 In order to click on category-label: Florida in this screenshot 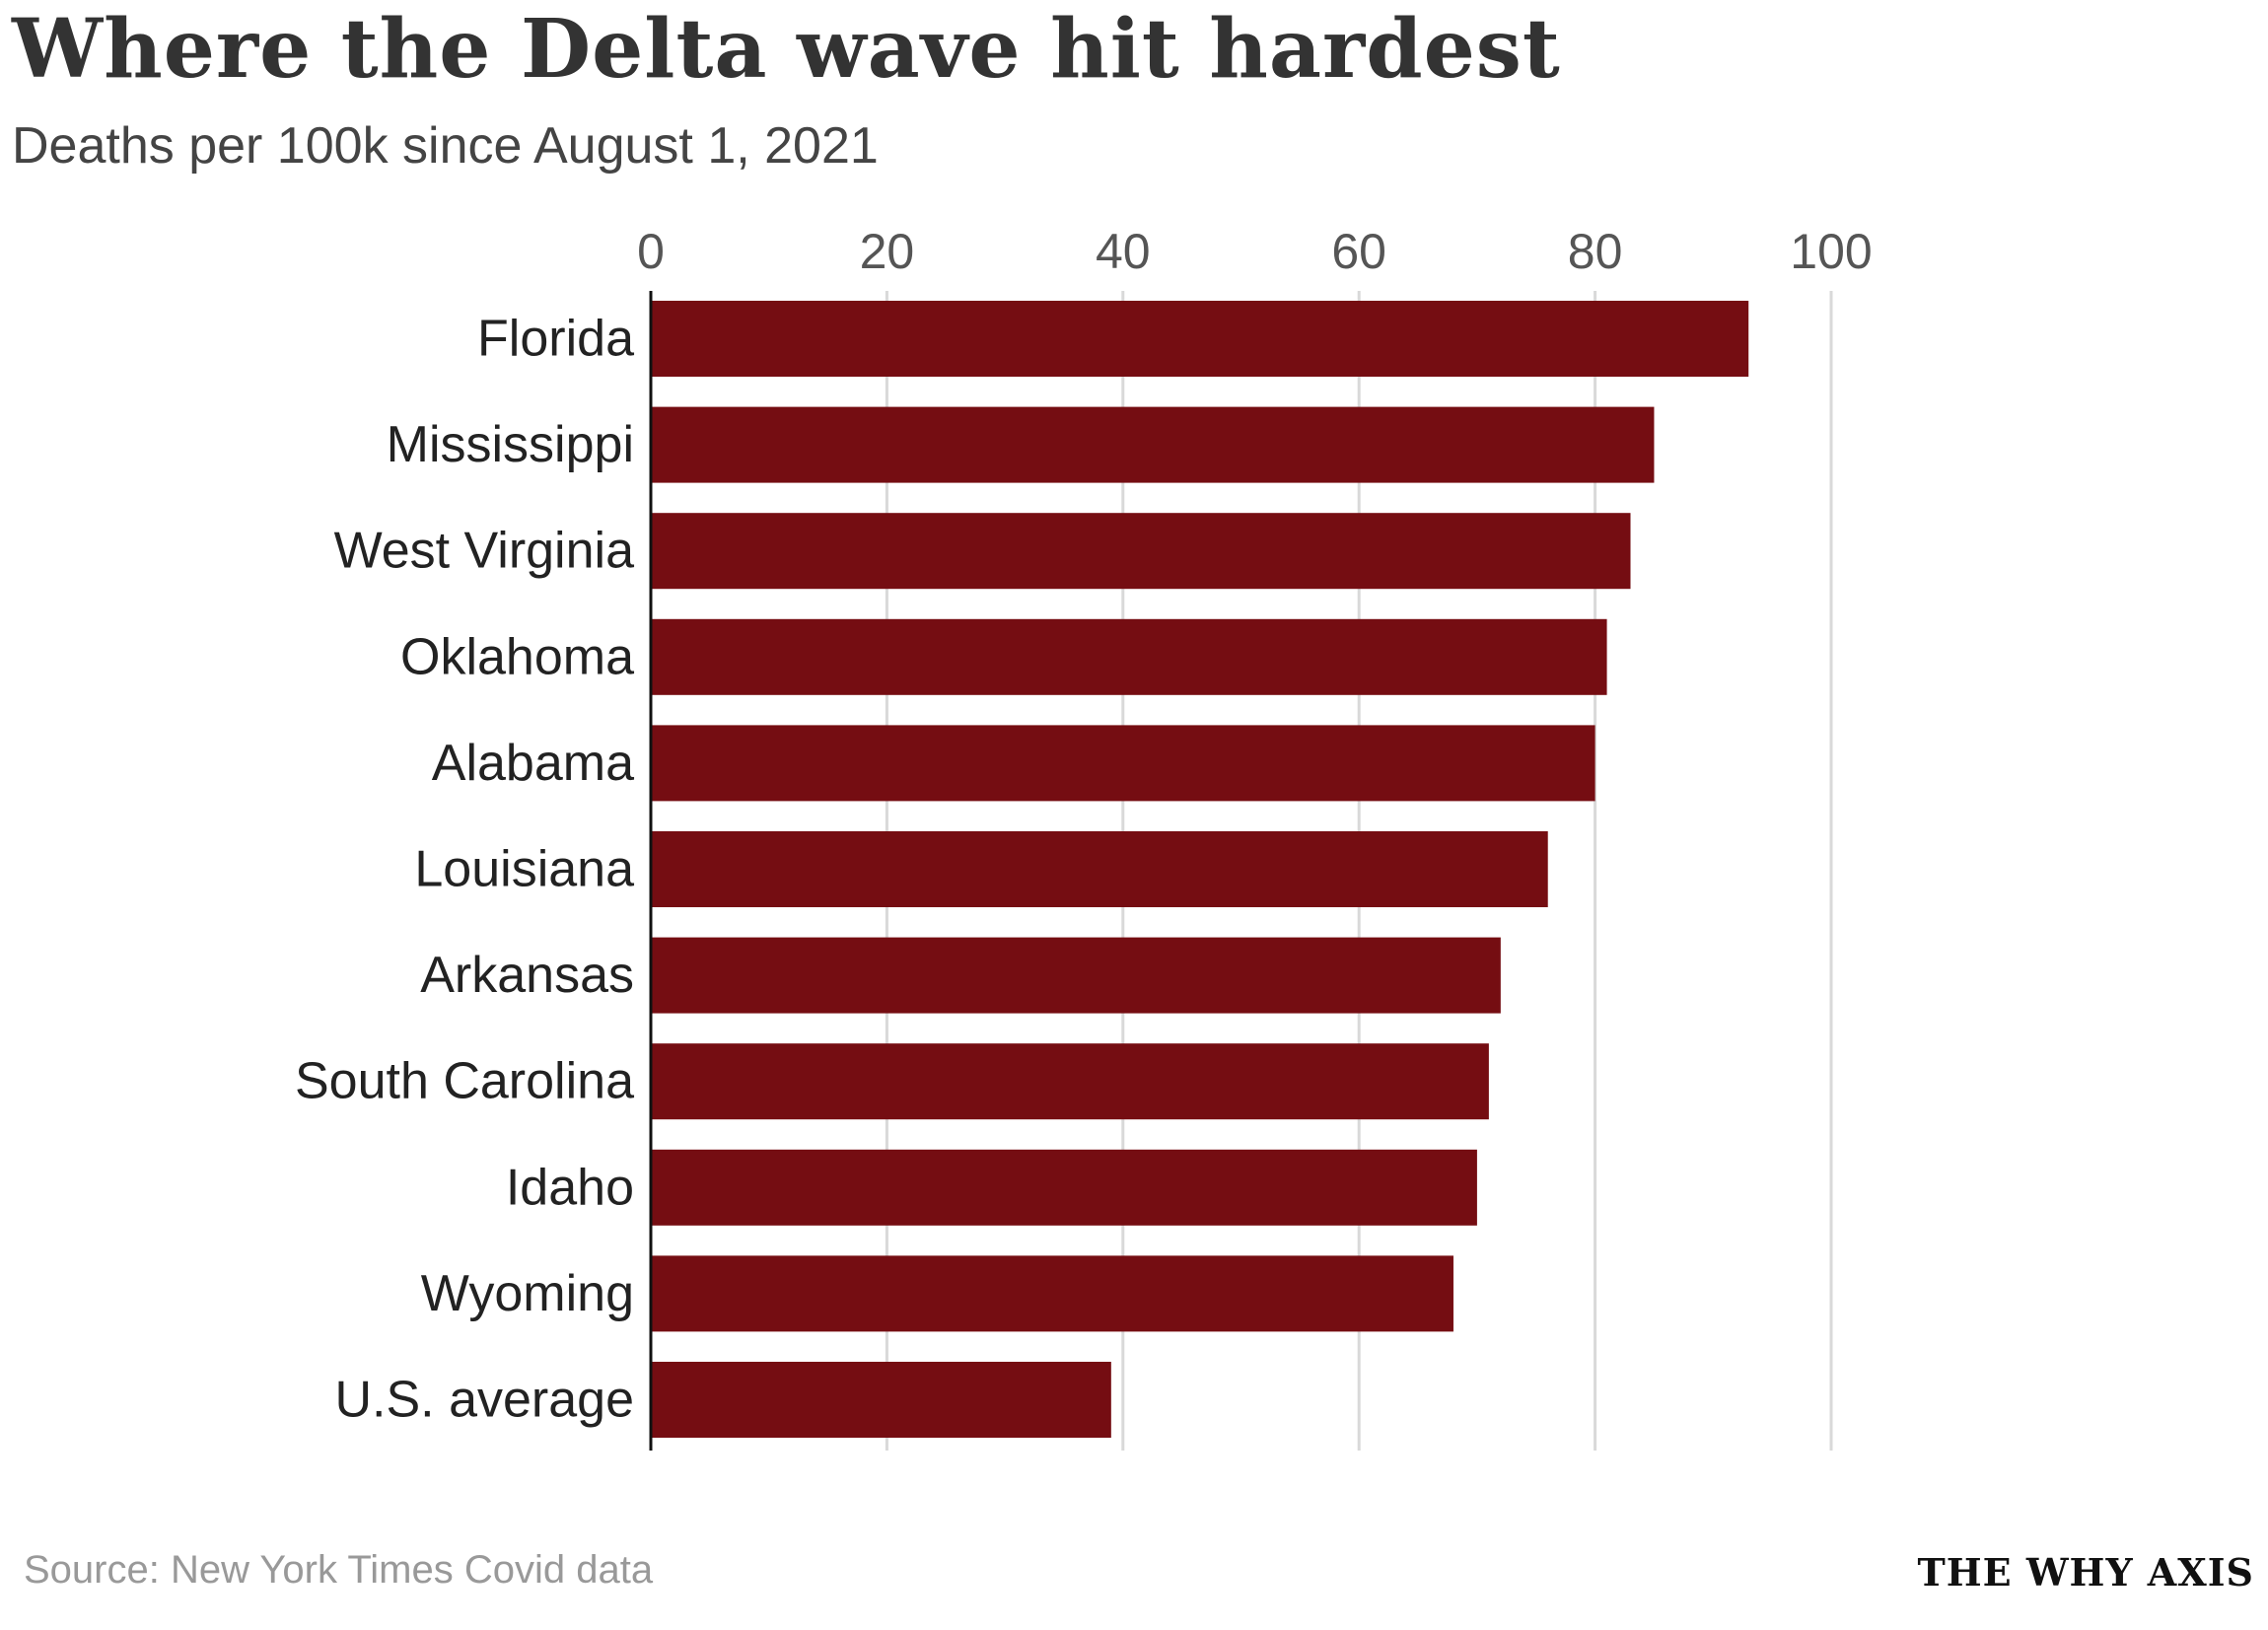, I will do `click(556, 339)`.